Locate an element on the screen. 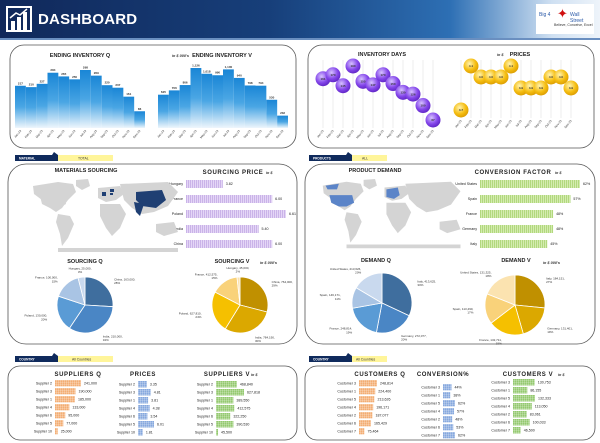 This screenshot has height=443, width=600. material-filter: MATERIAL TOTAL is located at coordinates (64, 156).